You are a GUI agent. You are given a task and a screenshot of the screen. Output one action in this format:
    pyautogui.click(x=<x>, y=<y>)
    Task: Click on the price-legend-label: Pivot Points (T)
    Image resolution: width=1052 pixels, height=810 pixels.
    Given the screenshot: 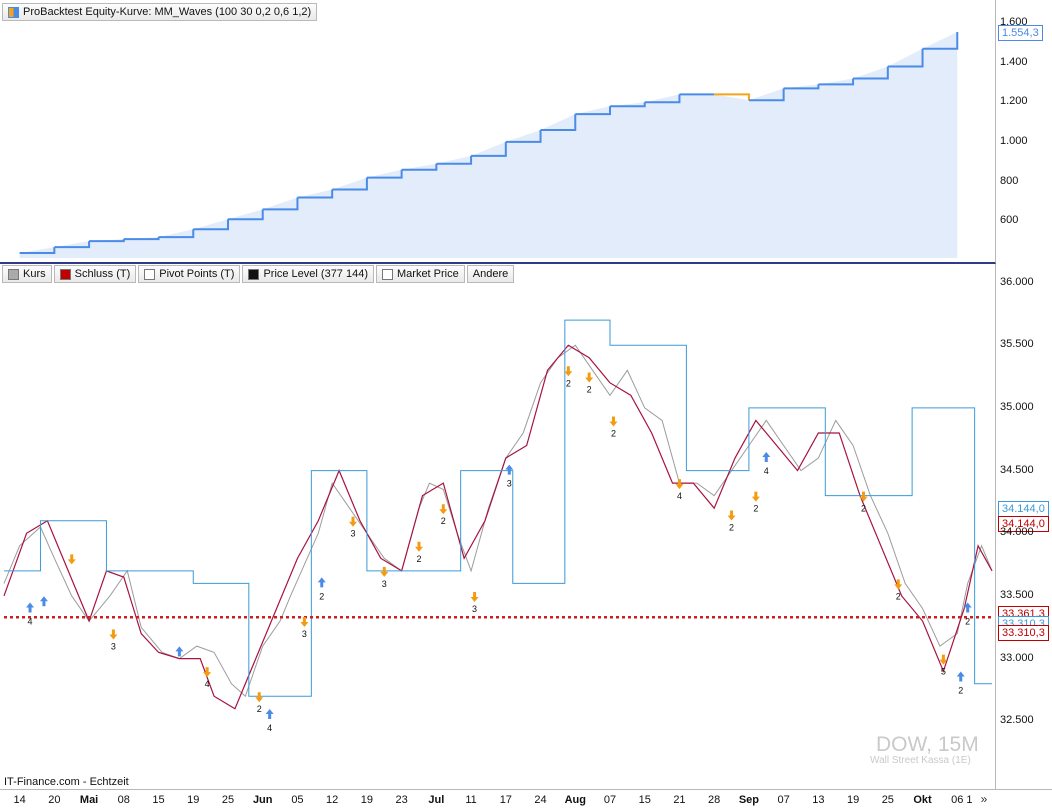 What is the action you would take?
    pyautogui.click(x=197, y=274)
    